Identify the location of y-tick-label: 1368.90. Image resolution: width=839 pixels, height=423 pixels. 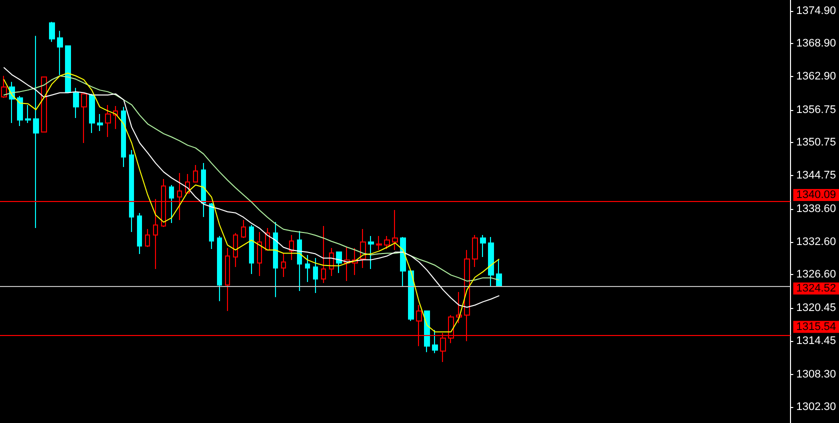
(816, 44).